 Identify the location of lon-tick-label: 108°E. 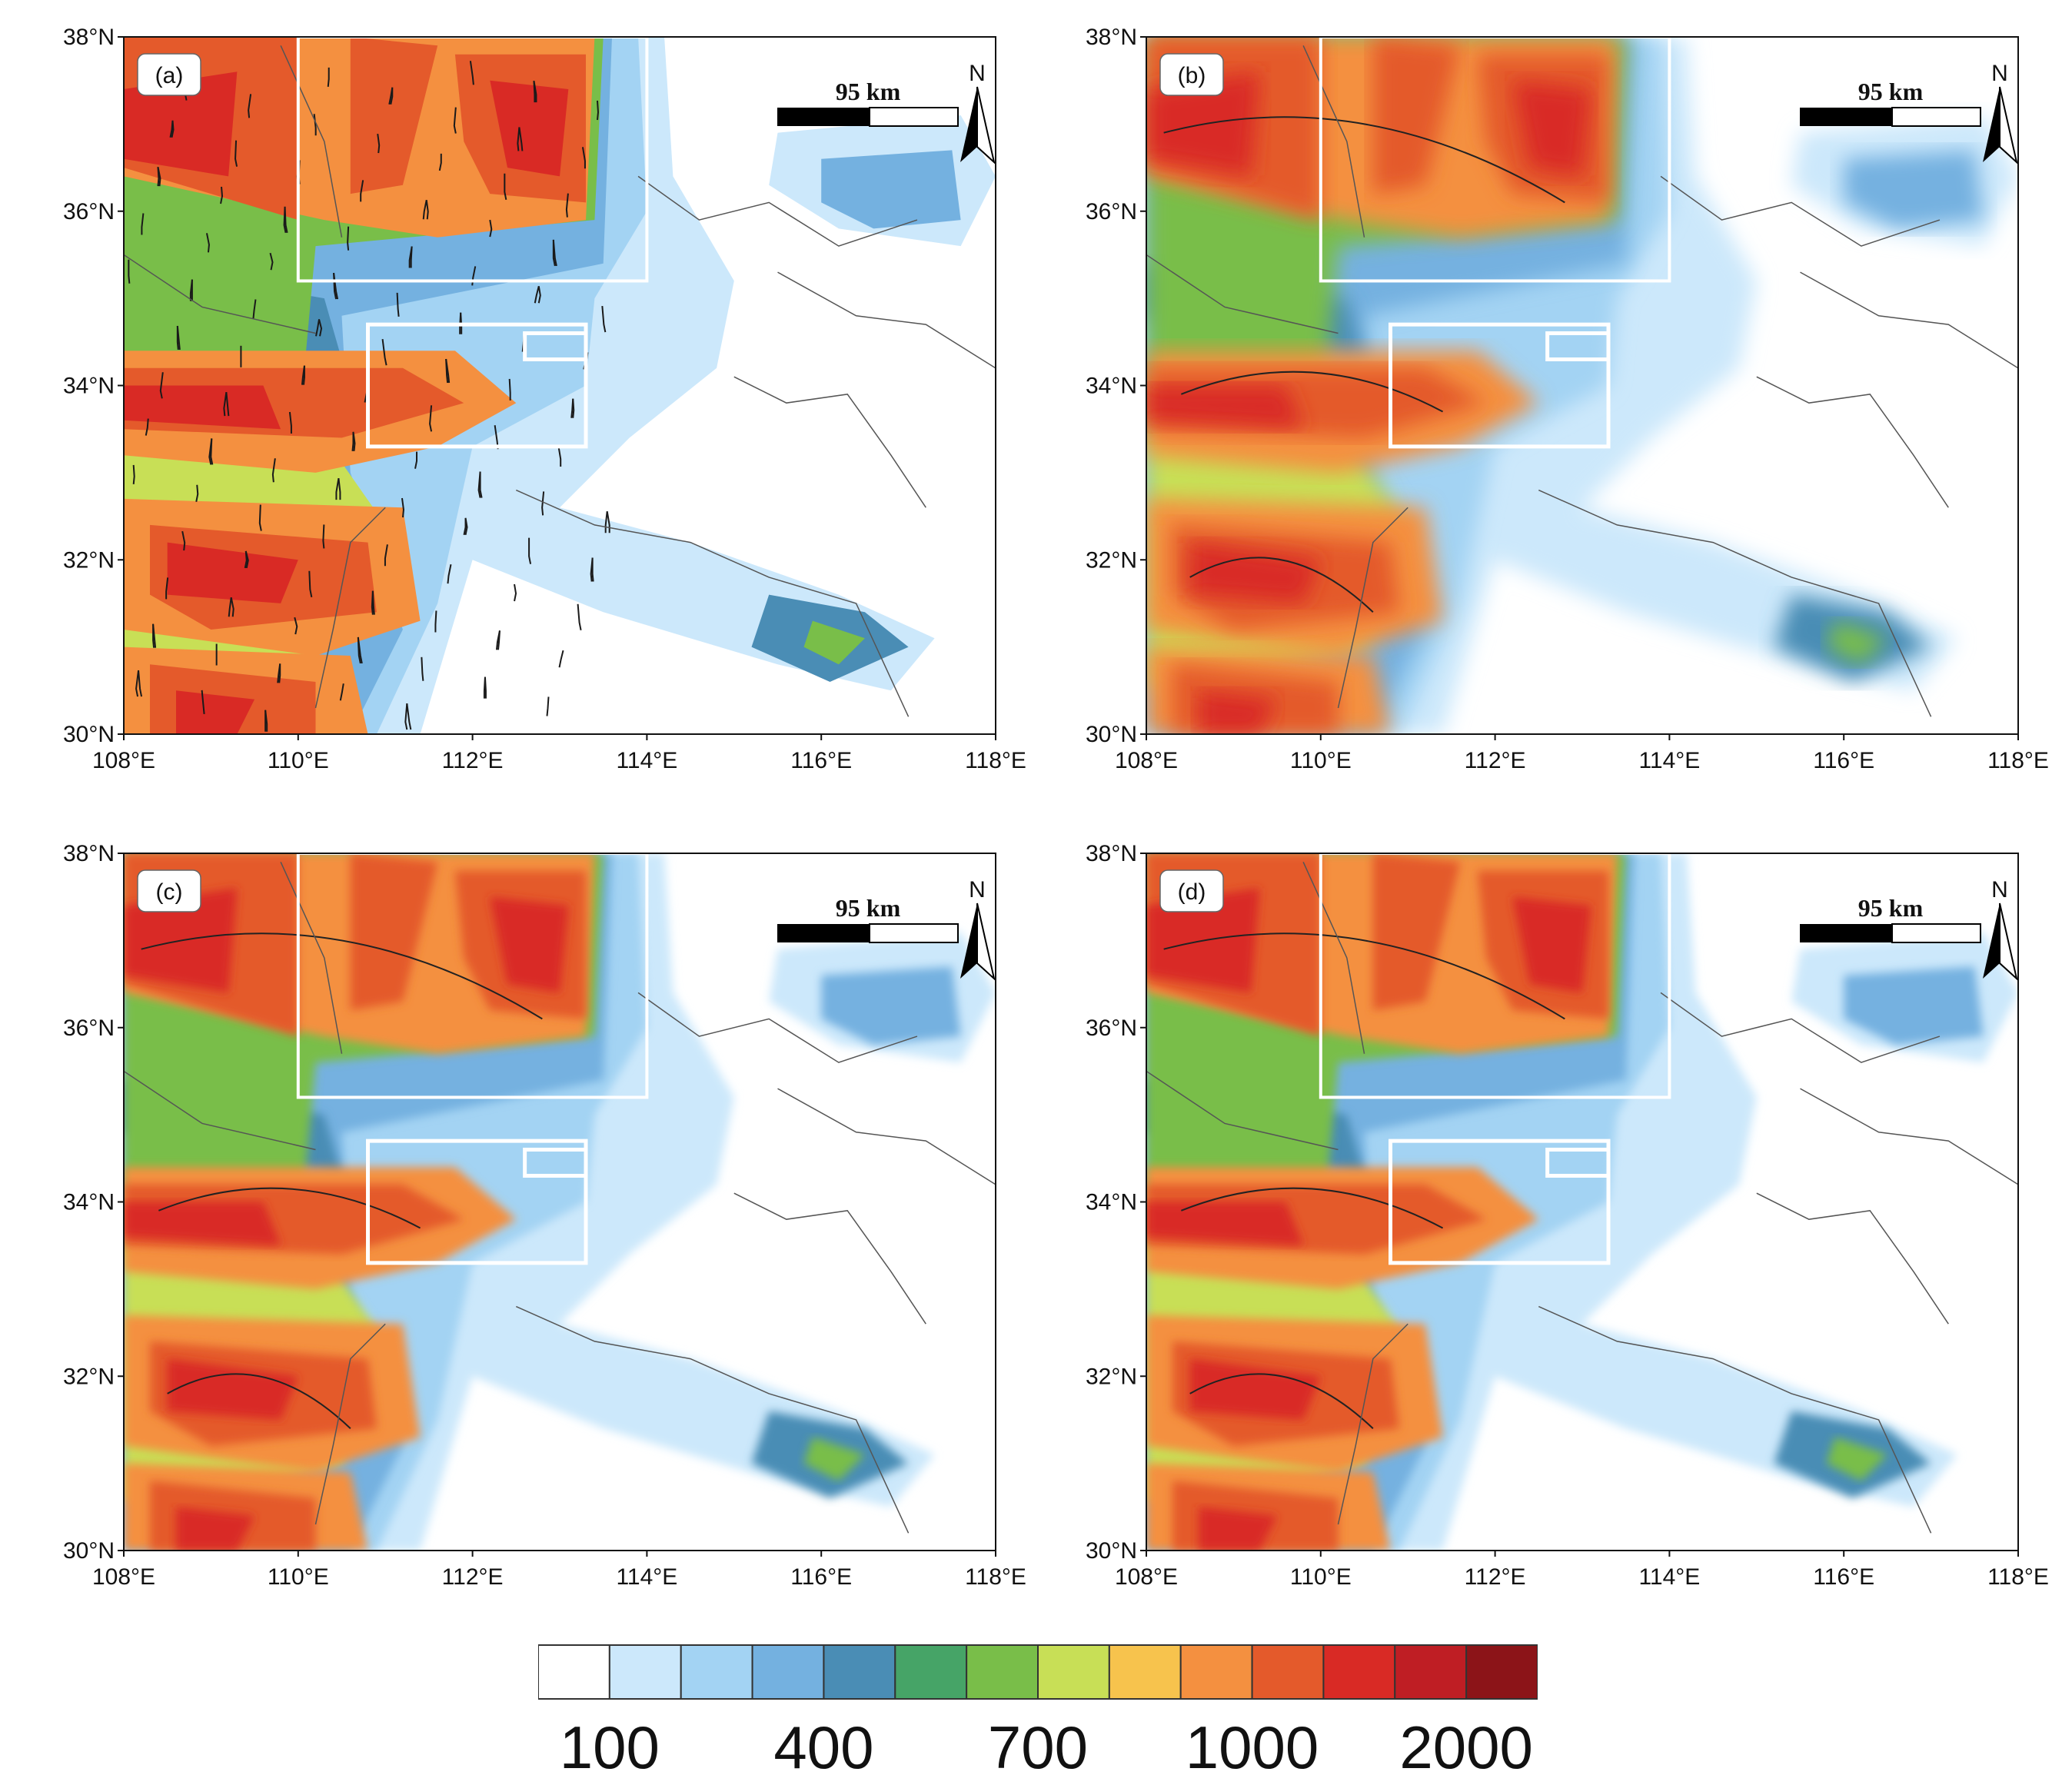
(1146, 1577).